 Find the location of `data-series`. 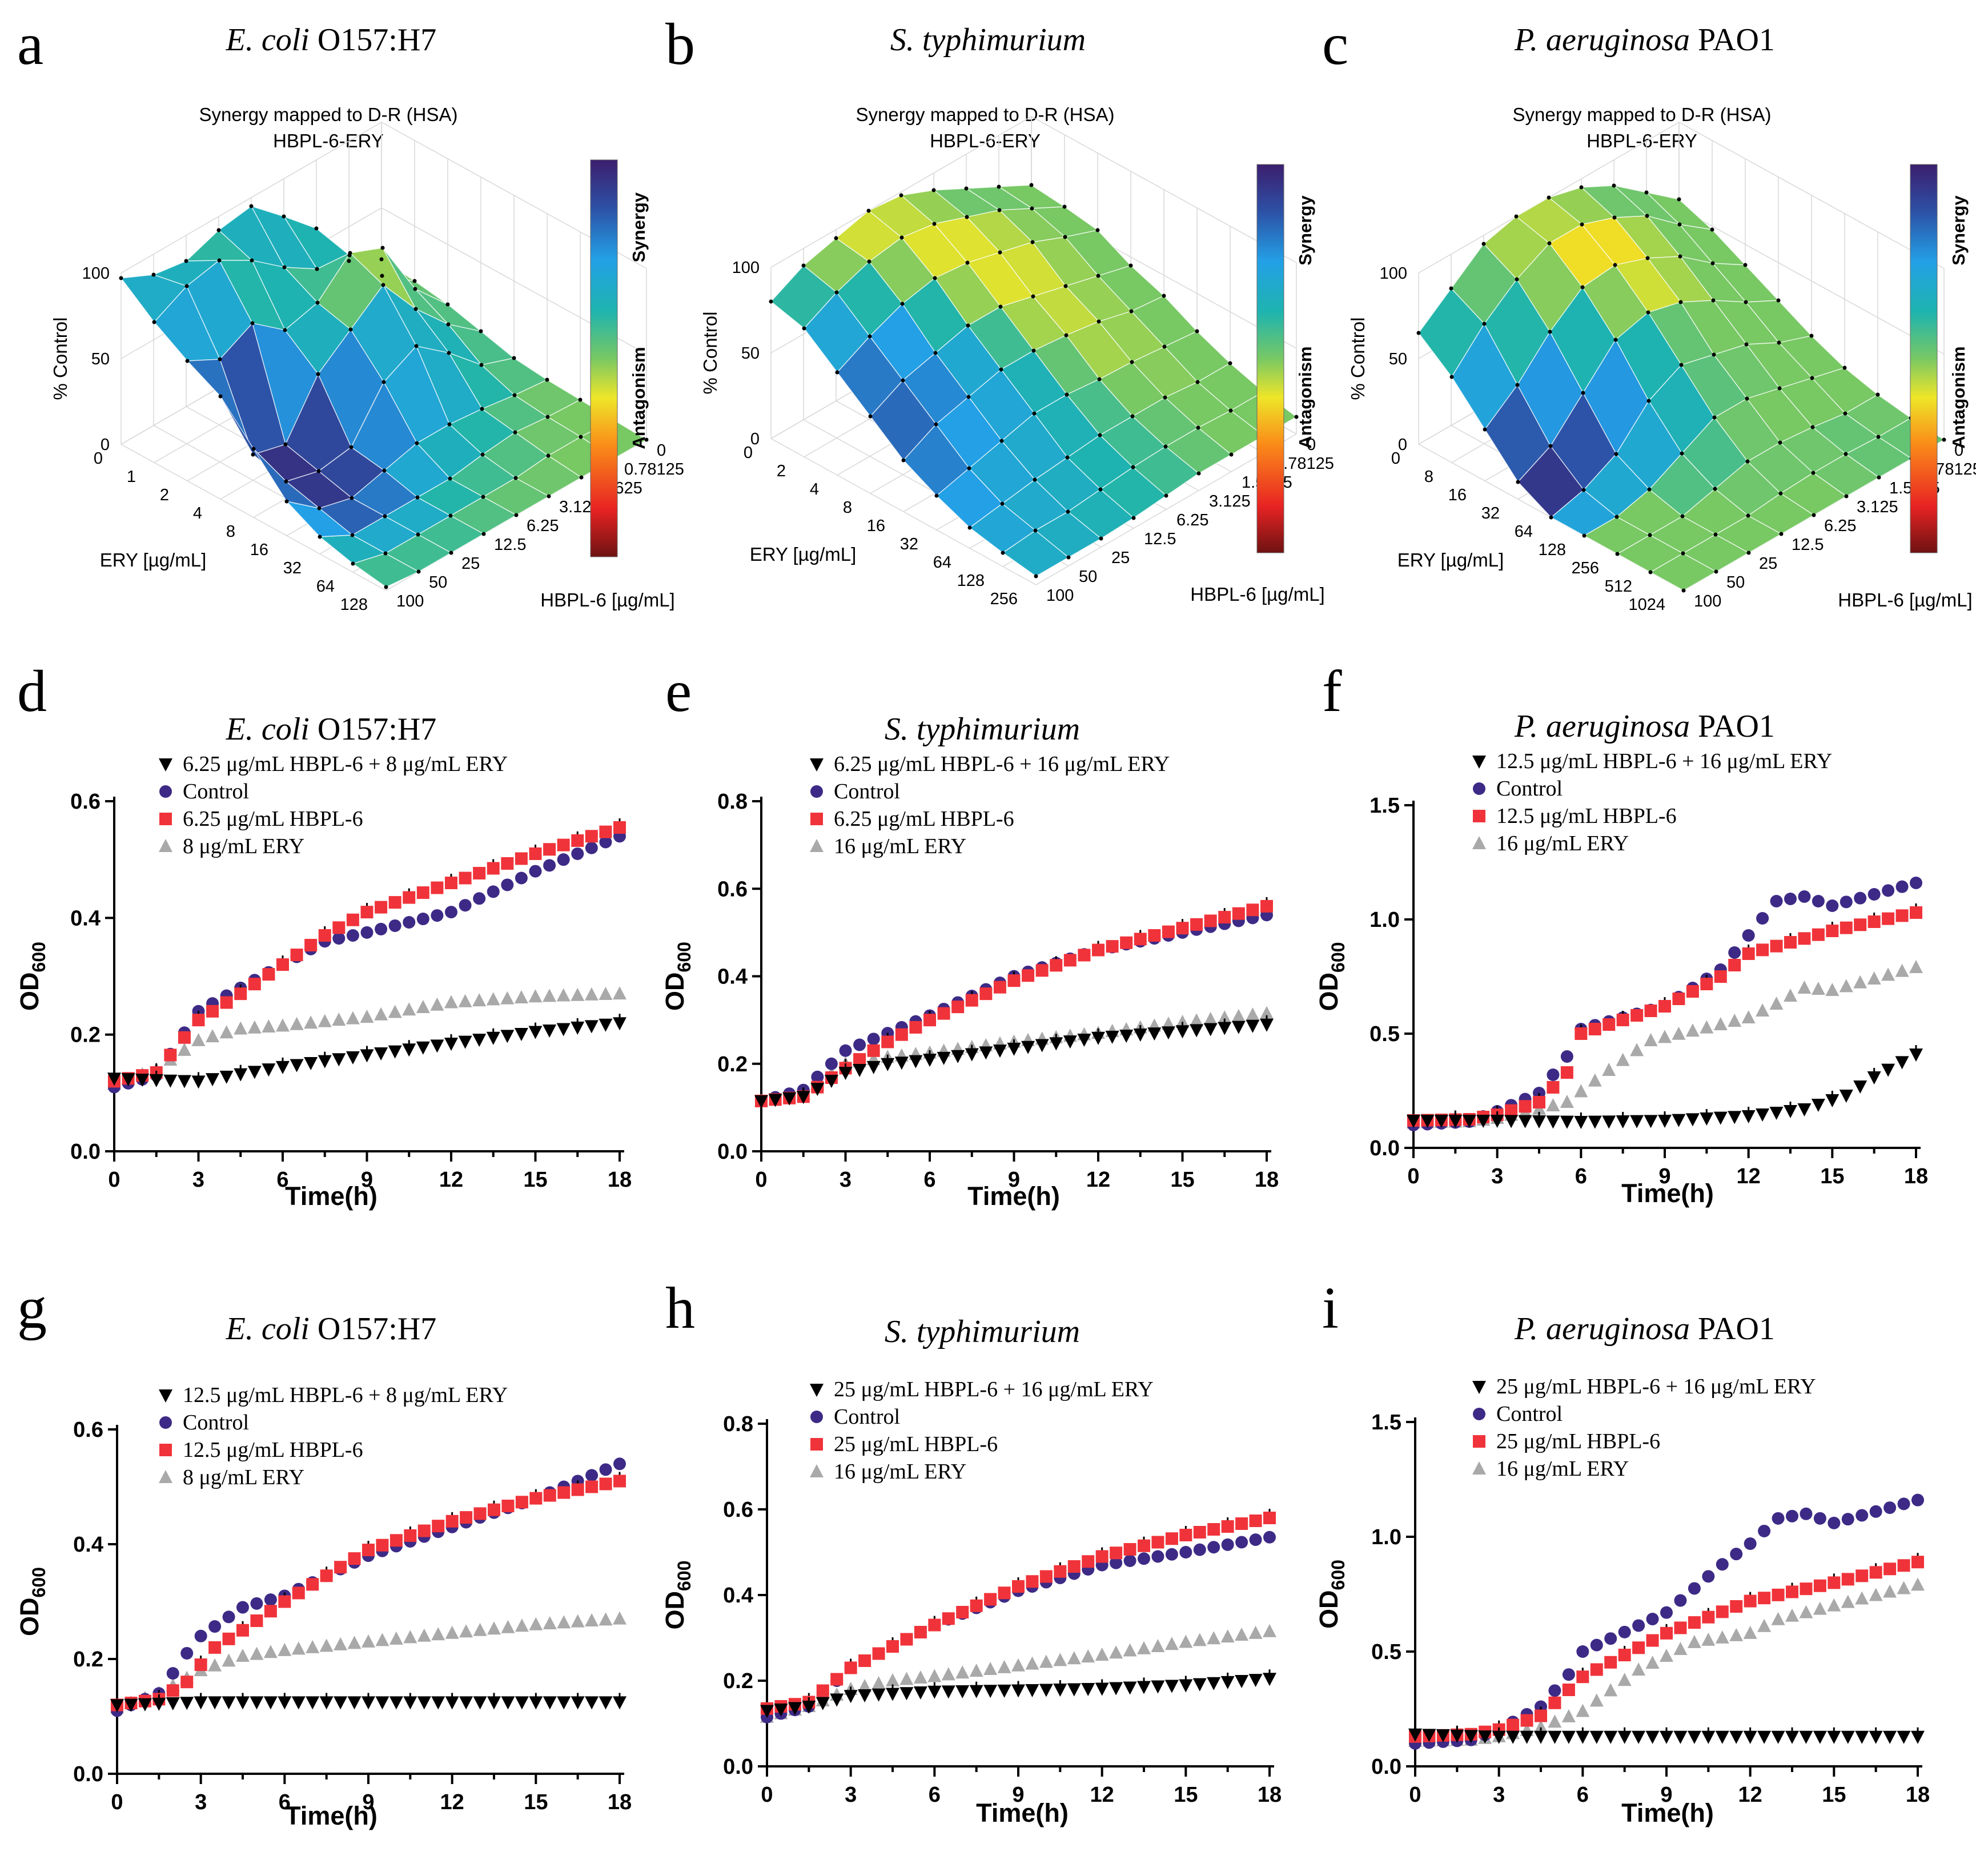

data-series is located at coordinates (1018, 1617).